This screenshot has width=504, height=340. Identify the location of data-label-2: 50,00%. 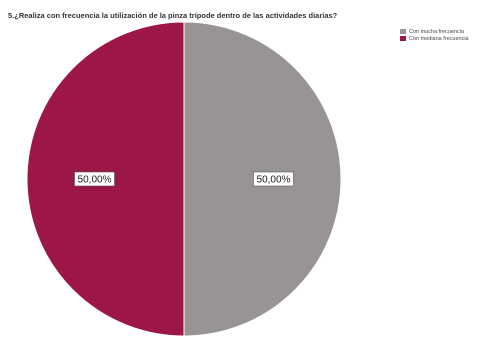
(94, 179).